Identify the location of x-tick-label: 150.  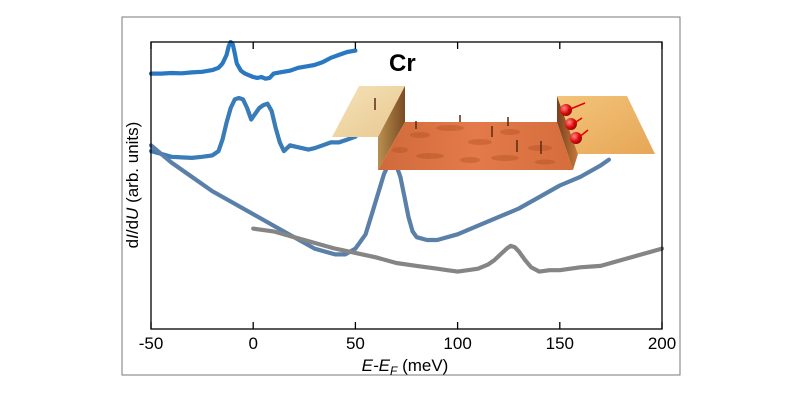
(560, 343).